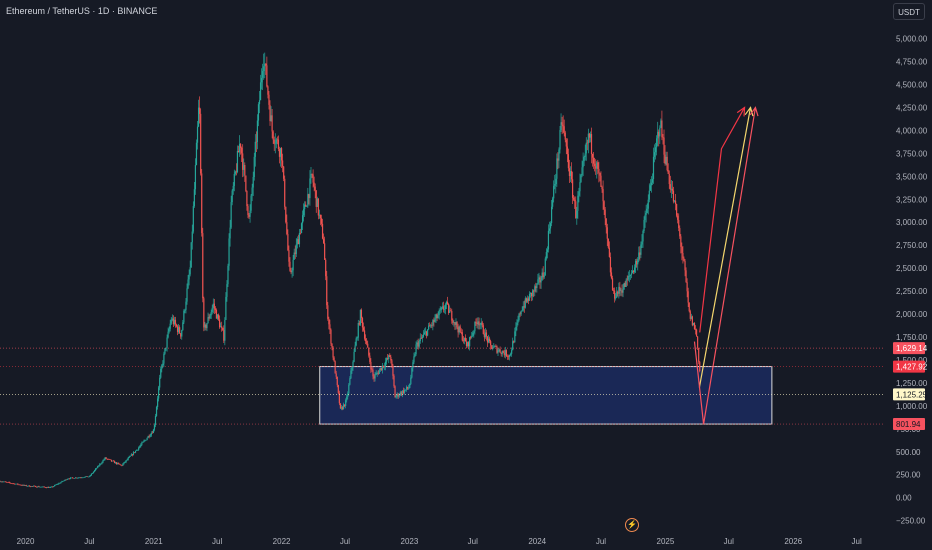  What do you see at coordinates (546, 395) in the screenshot?
I see `support-zone` at bounding box center [546, 395].